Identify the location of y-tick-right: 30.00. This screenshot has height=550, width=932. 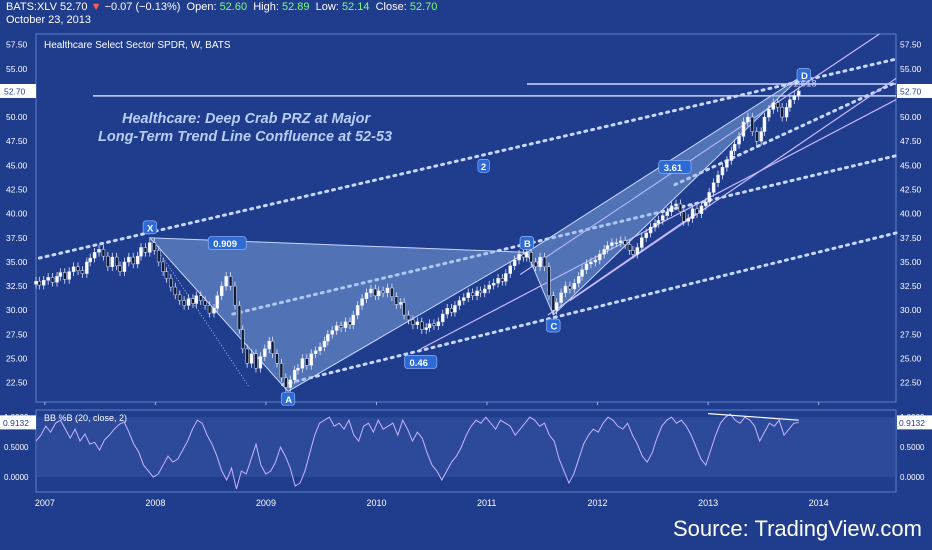
(911, 310).